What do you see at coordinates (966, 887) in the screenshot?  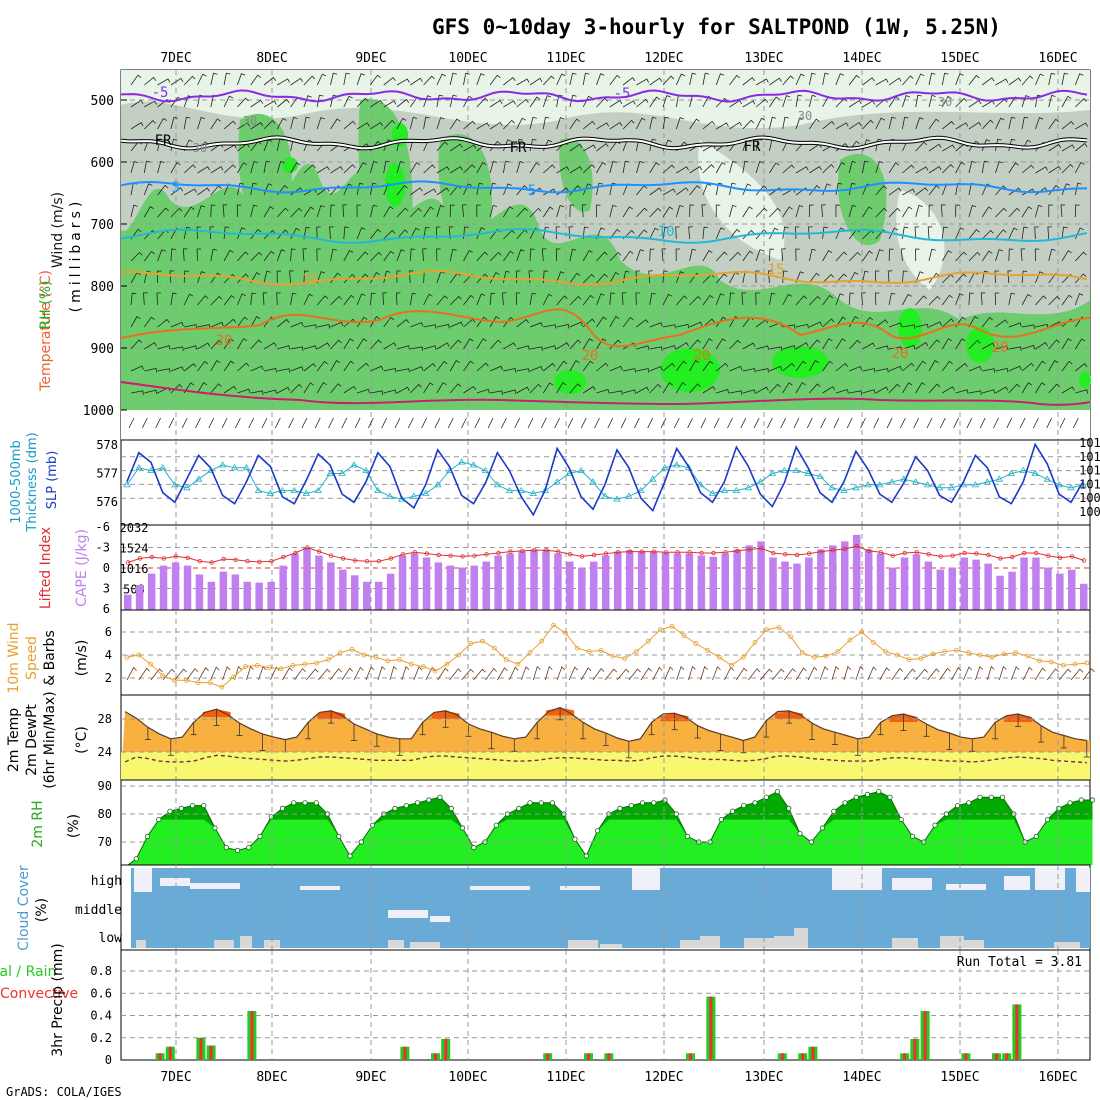 I see `cloud-clear-region` at bounding box center [966, 887].